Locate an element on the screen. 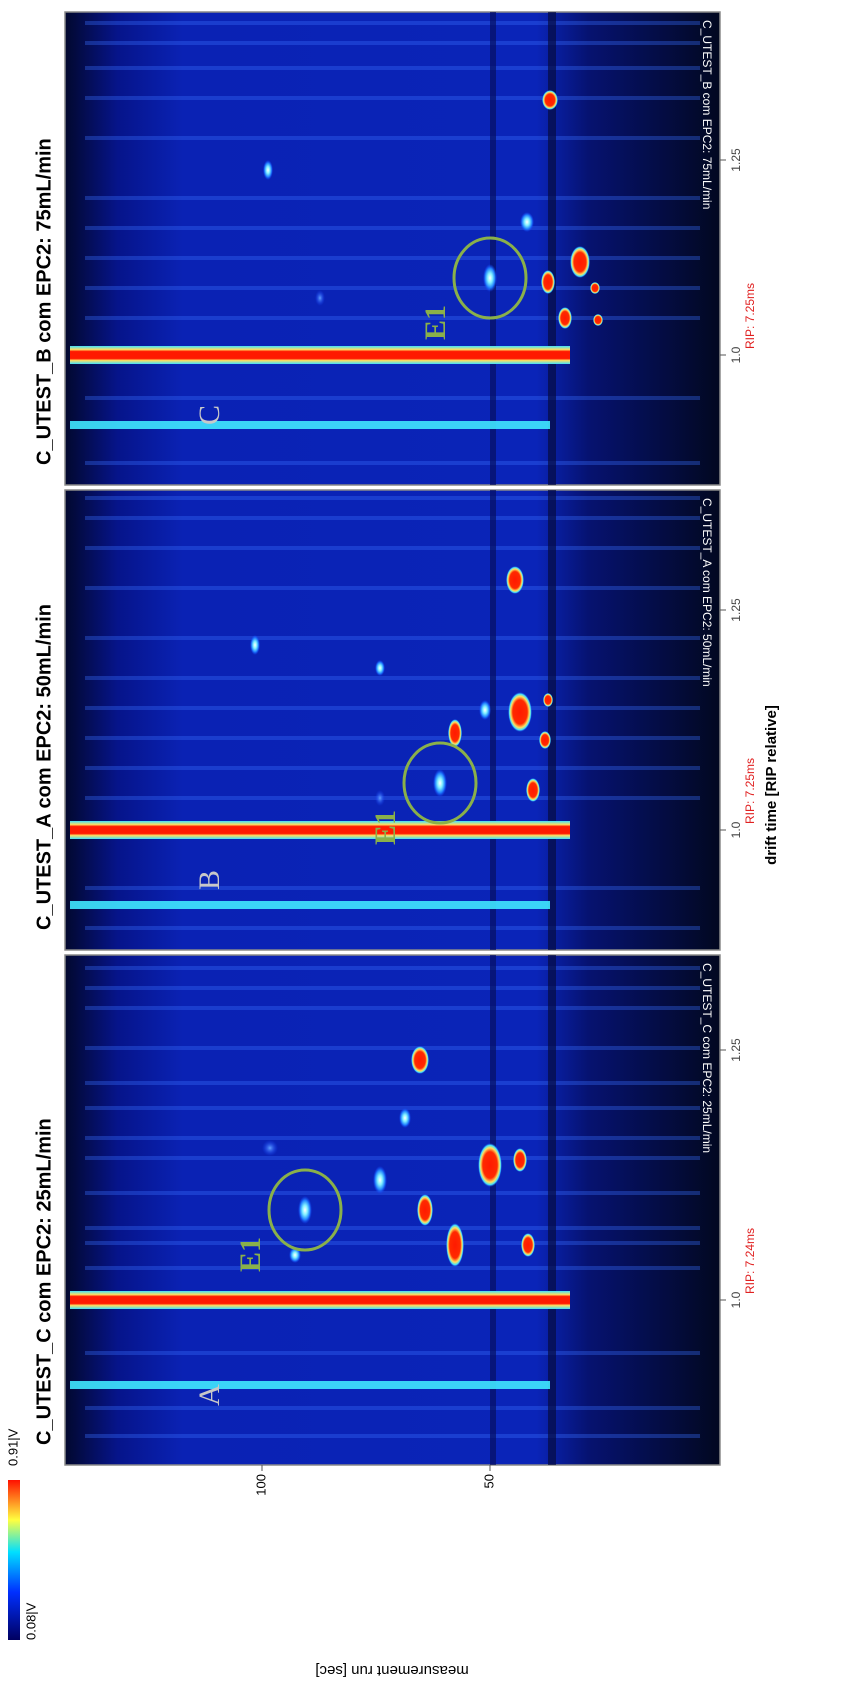 The image size is (842, 1698). colorbar is located at coordinates (14, 1560).